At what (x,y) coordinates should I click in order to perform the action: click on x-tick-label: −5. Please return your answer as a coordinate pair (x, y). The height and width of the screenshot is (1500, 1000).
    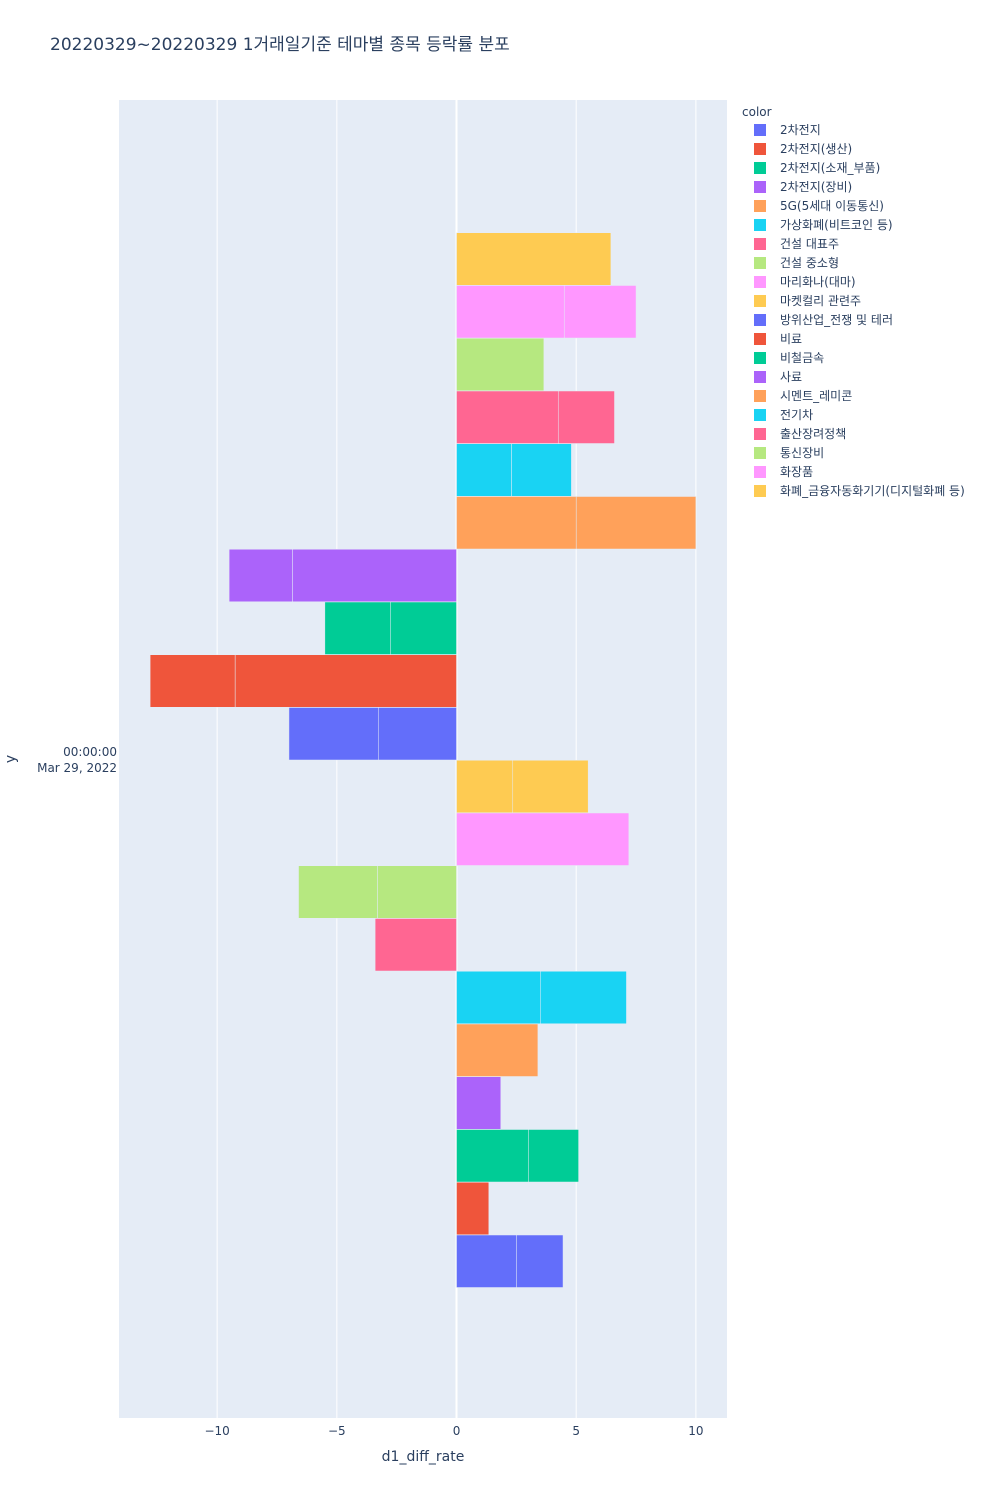
    Looking at the image, I should click on (337, 1431).